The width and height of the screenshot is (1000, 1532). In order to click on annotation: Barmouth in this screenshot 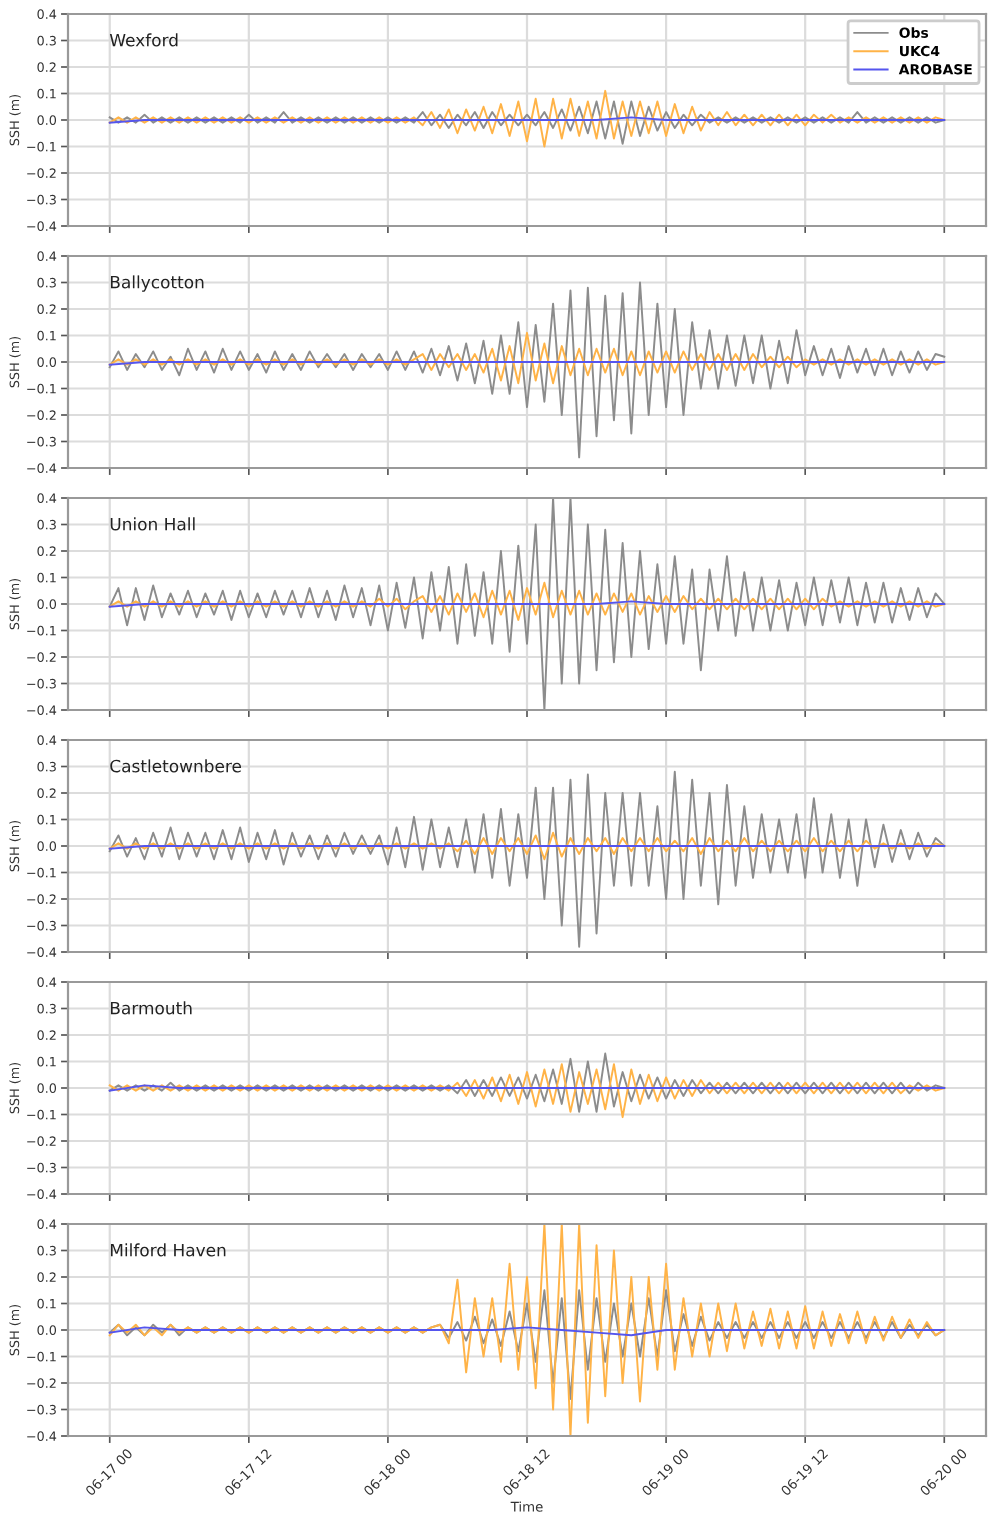, I will do `click(151, 1008)`.